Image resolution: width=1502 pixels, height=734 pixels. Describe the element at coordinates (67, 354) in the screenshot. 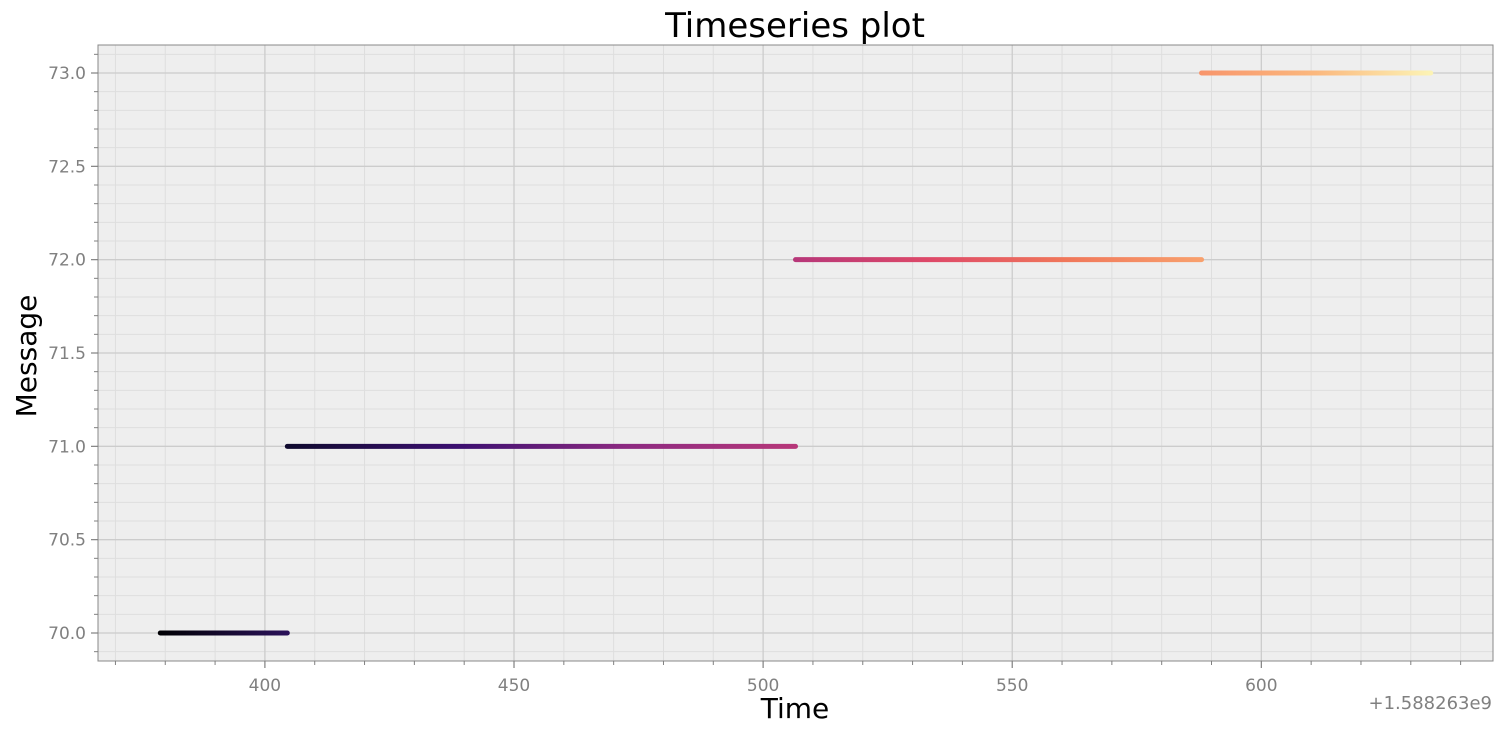

I see `y-tick-label: 71.5` at that location.